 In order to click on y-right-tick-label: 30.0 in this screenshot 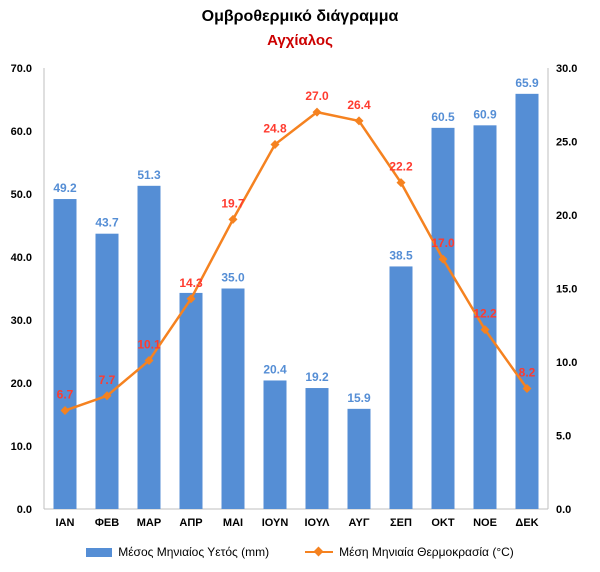, I will do `click(566, 69)`.